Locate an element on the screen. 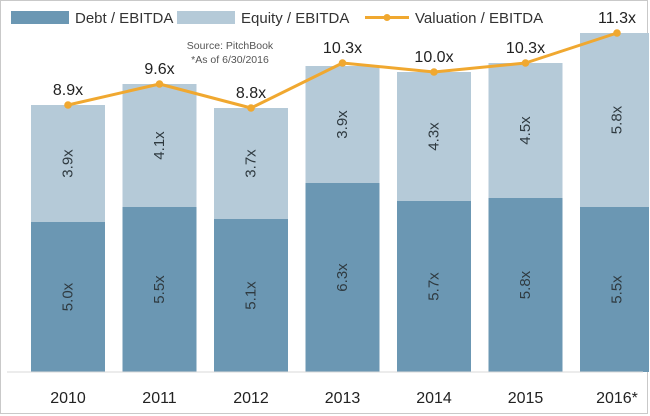  debt-data-label: 5.8x is located at coordinates (525, 284).